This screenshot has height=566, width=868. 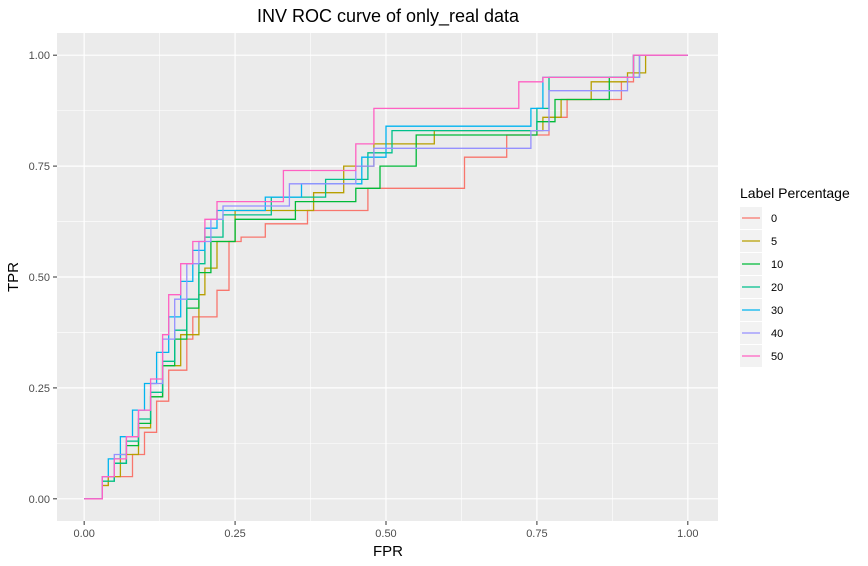 I want to click on y-tick-label: 1.00, so click(x=39, y=56).